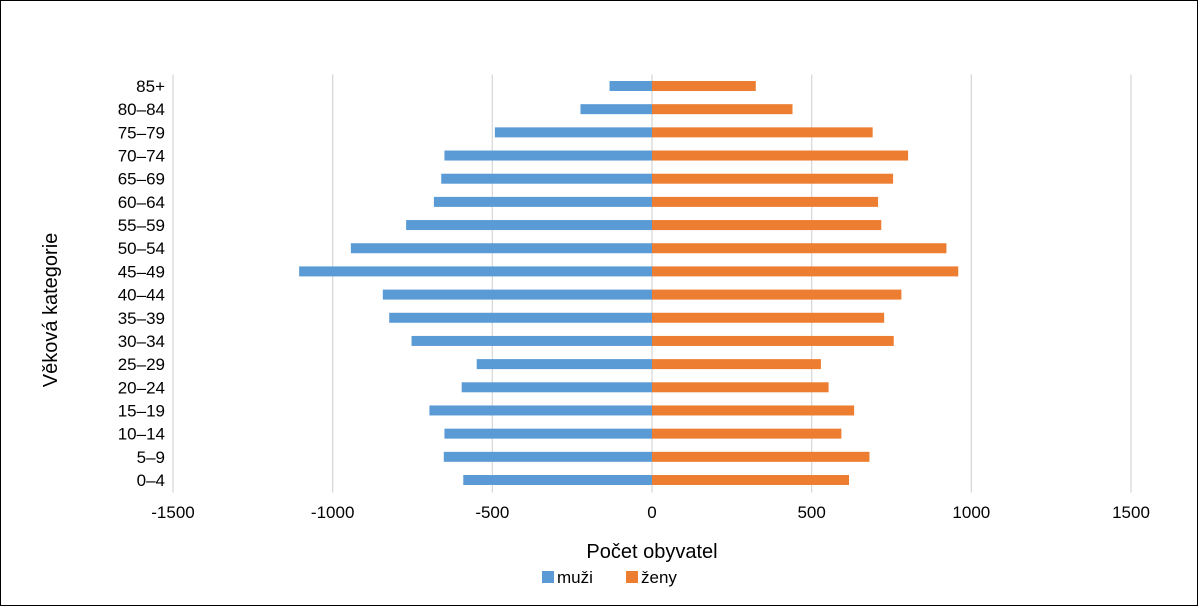 Image resolution: width=1198 pixels, height=607 pixels. What do you see at coordinates (141, 434) in the screenshot?
I see `y-tick-label: 10–14` at bounding box center [141, 434].